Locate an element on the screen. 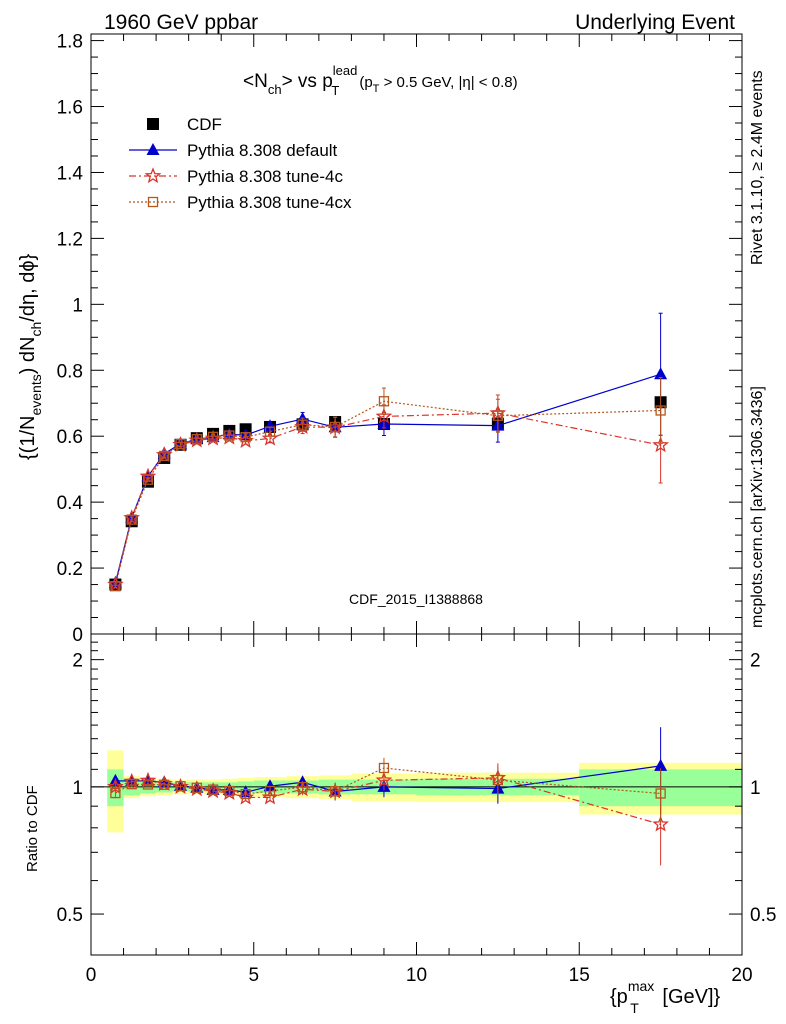  y-tick-label: 1 is located at coordinates (77, 305).